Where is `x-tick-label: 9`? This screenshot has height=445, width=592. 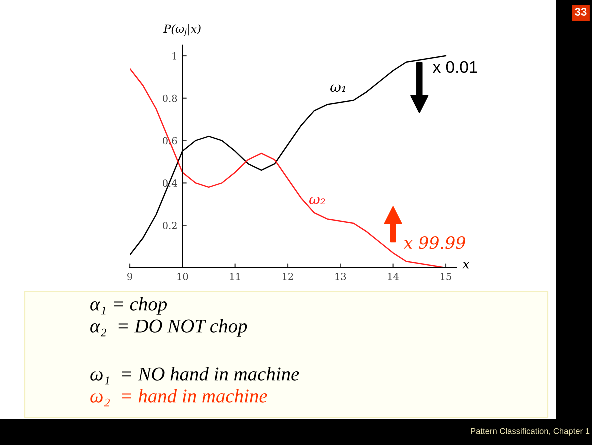
x-tick-label: 9 is located at coordinates (130, 276).